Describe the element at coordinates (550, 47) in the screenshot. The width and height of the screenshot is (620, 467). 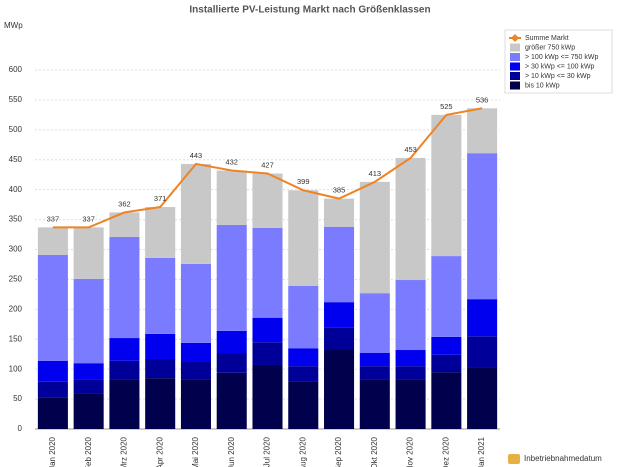
I see `legend-label: größer 750 kWp` at that location.